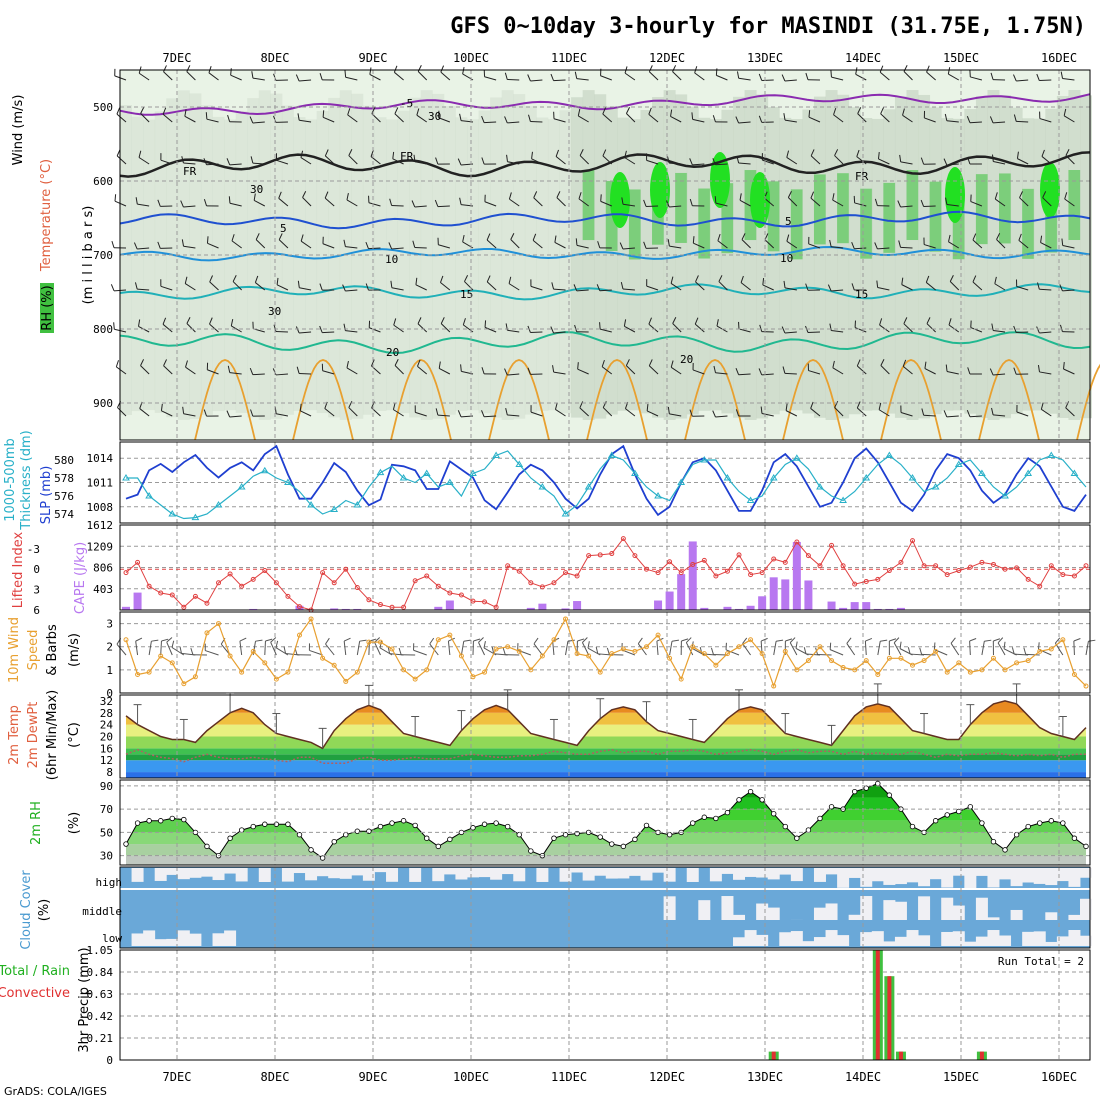  Describe the element at coordinates (765, 1077) in the screenshot. I see `bottom-date-label: 13DEC` at that location.